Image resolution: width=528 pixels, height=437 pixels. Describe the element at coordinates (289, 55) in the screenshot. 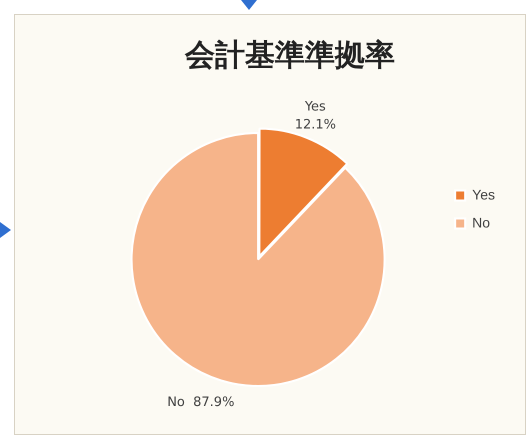

I see `chart-title: 会計基準準拠率` at that location.